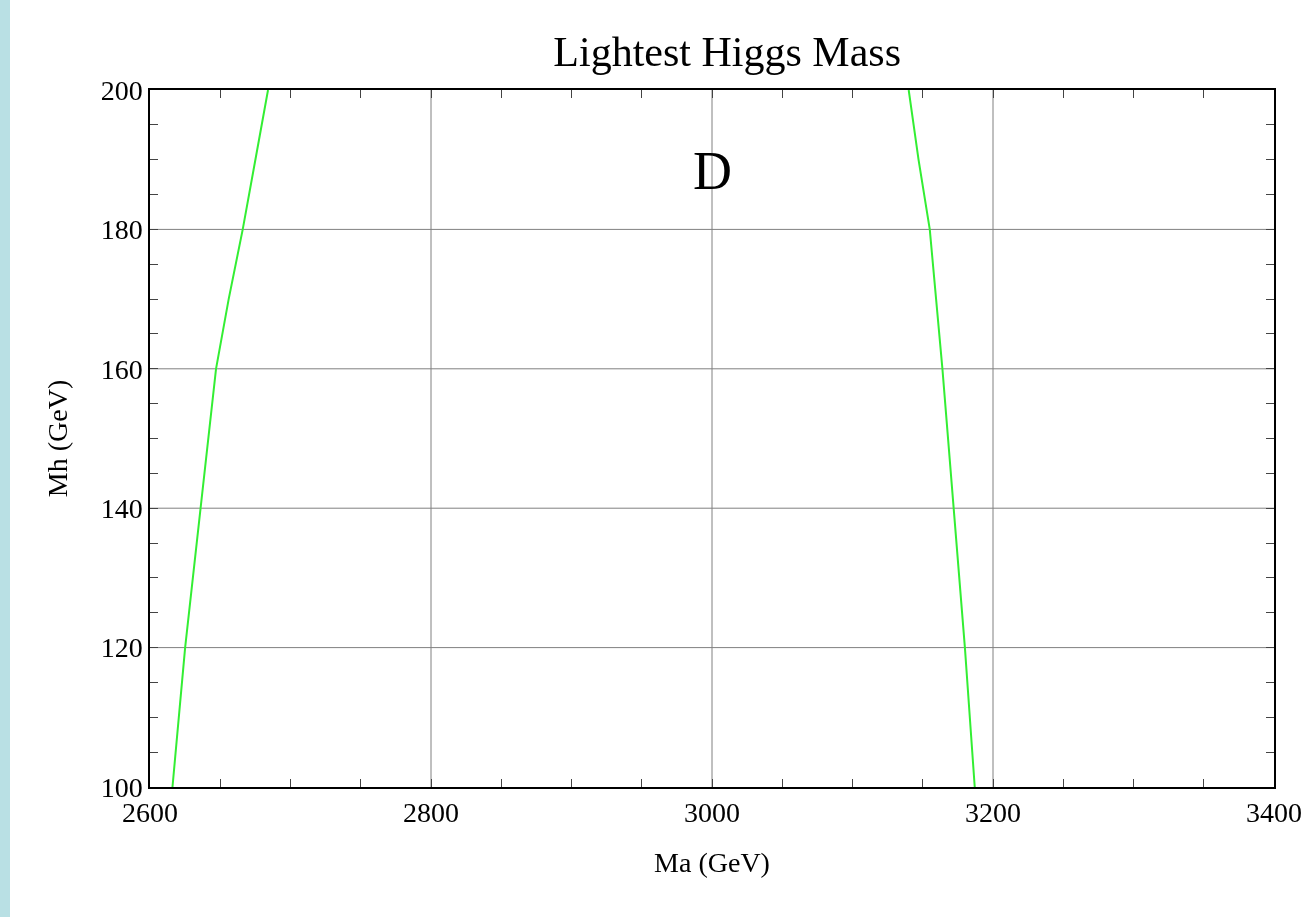 This screenshot has width=1314, height=917. What do you see at coordinates (712, 813) in the screenshot?
I see `x-tick-label: 3000` at bounding box center [712, 813].